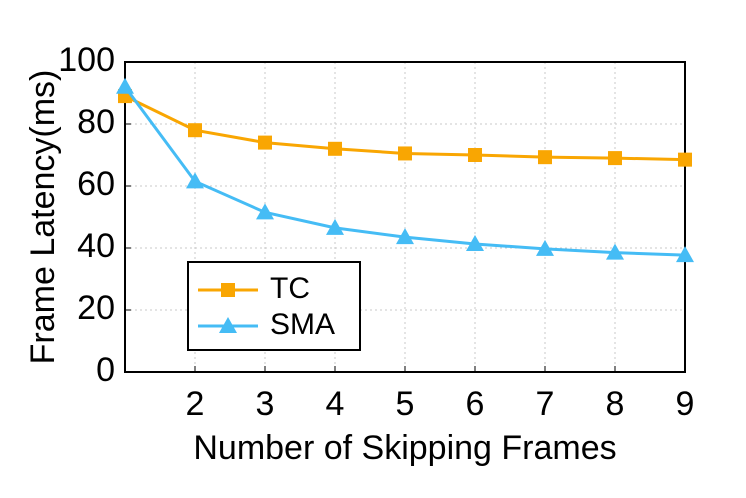 The width and height of the screenshot is (746, 498). Describe the element at coordinates (274, 306) in the screenshot. I see `legend-box` at that location.